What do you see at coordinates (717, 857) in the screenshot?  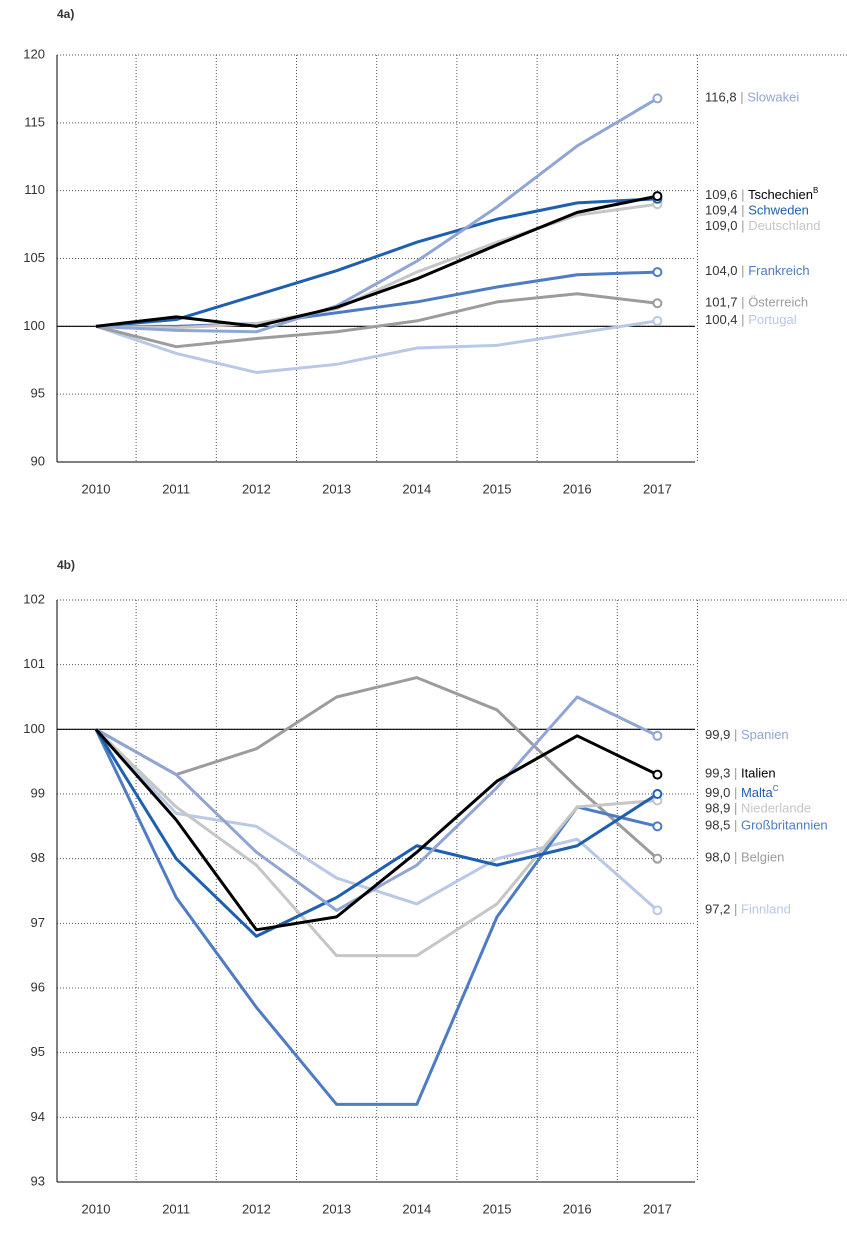 I see `value-label: 98,0` at bounding box center [717, 857].